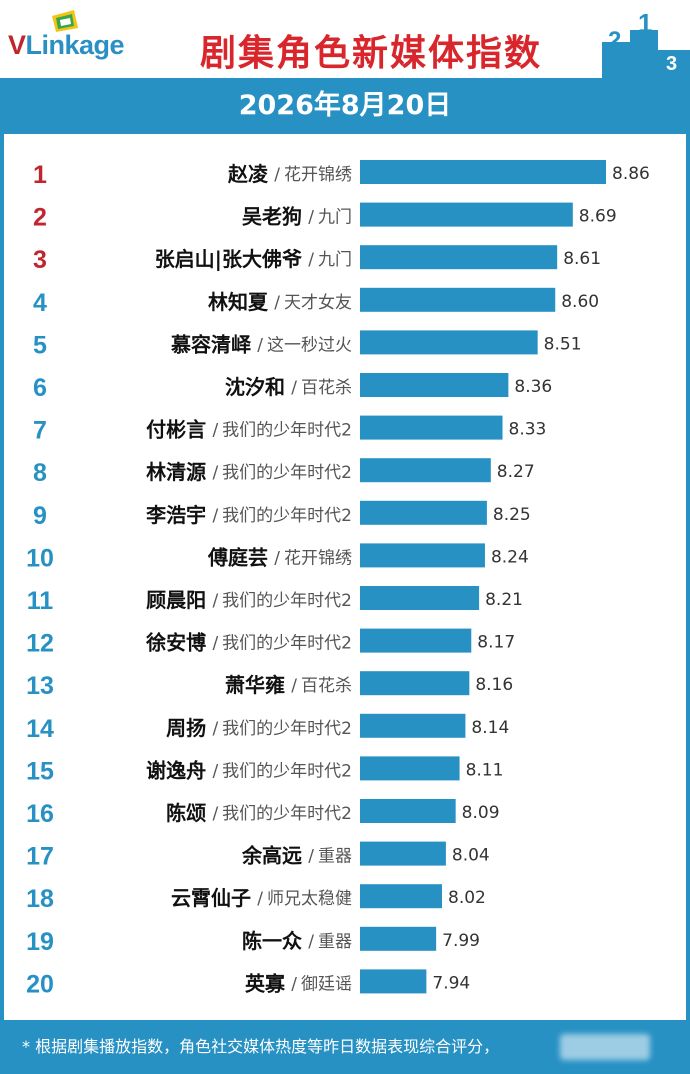  What do you see at coordinates (614, 40) in the screenshot?
I see `podium-number-2: 2` at bounding box center [614, 40].